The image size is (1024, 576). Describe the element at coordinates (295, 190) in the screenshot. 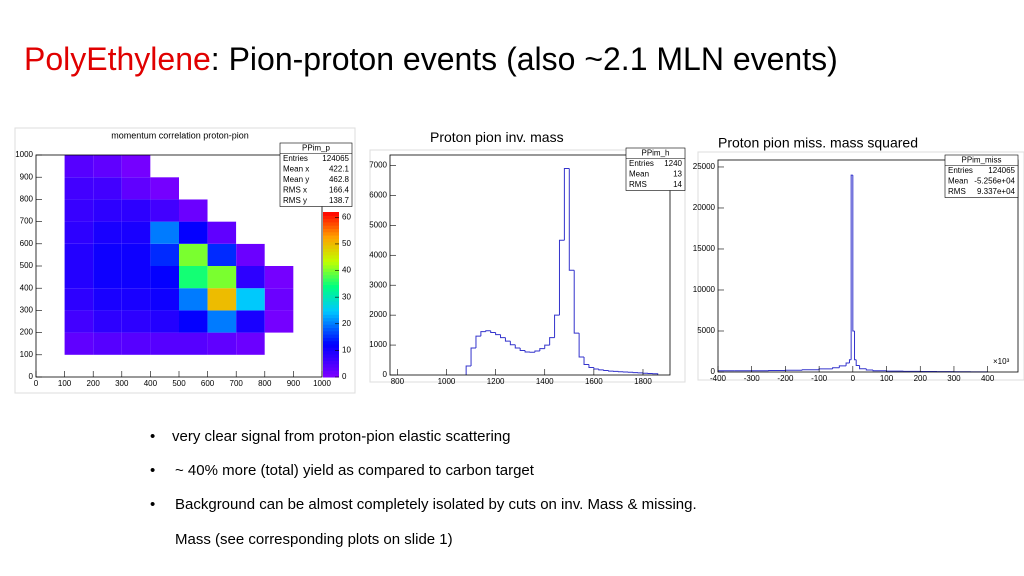

I see `stats-label: RMS x` at that location.